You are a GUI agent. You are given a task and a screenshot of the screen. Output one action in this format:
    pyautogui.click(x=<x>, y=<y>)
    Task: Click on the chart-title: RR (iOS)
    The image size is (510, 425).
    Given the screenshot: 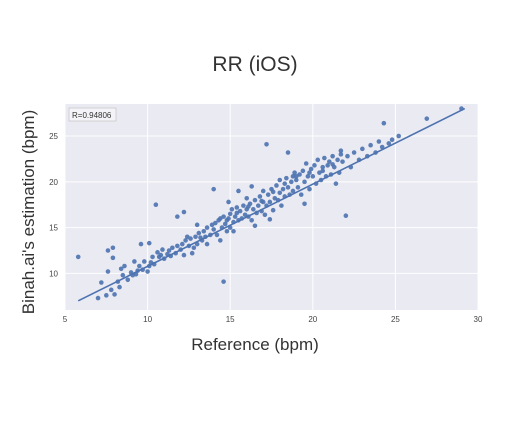 What is the action you would take?
    pyautogui.click(x=254, y=64)
    